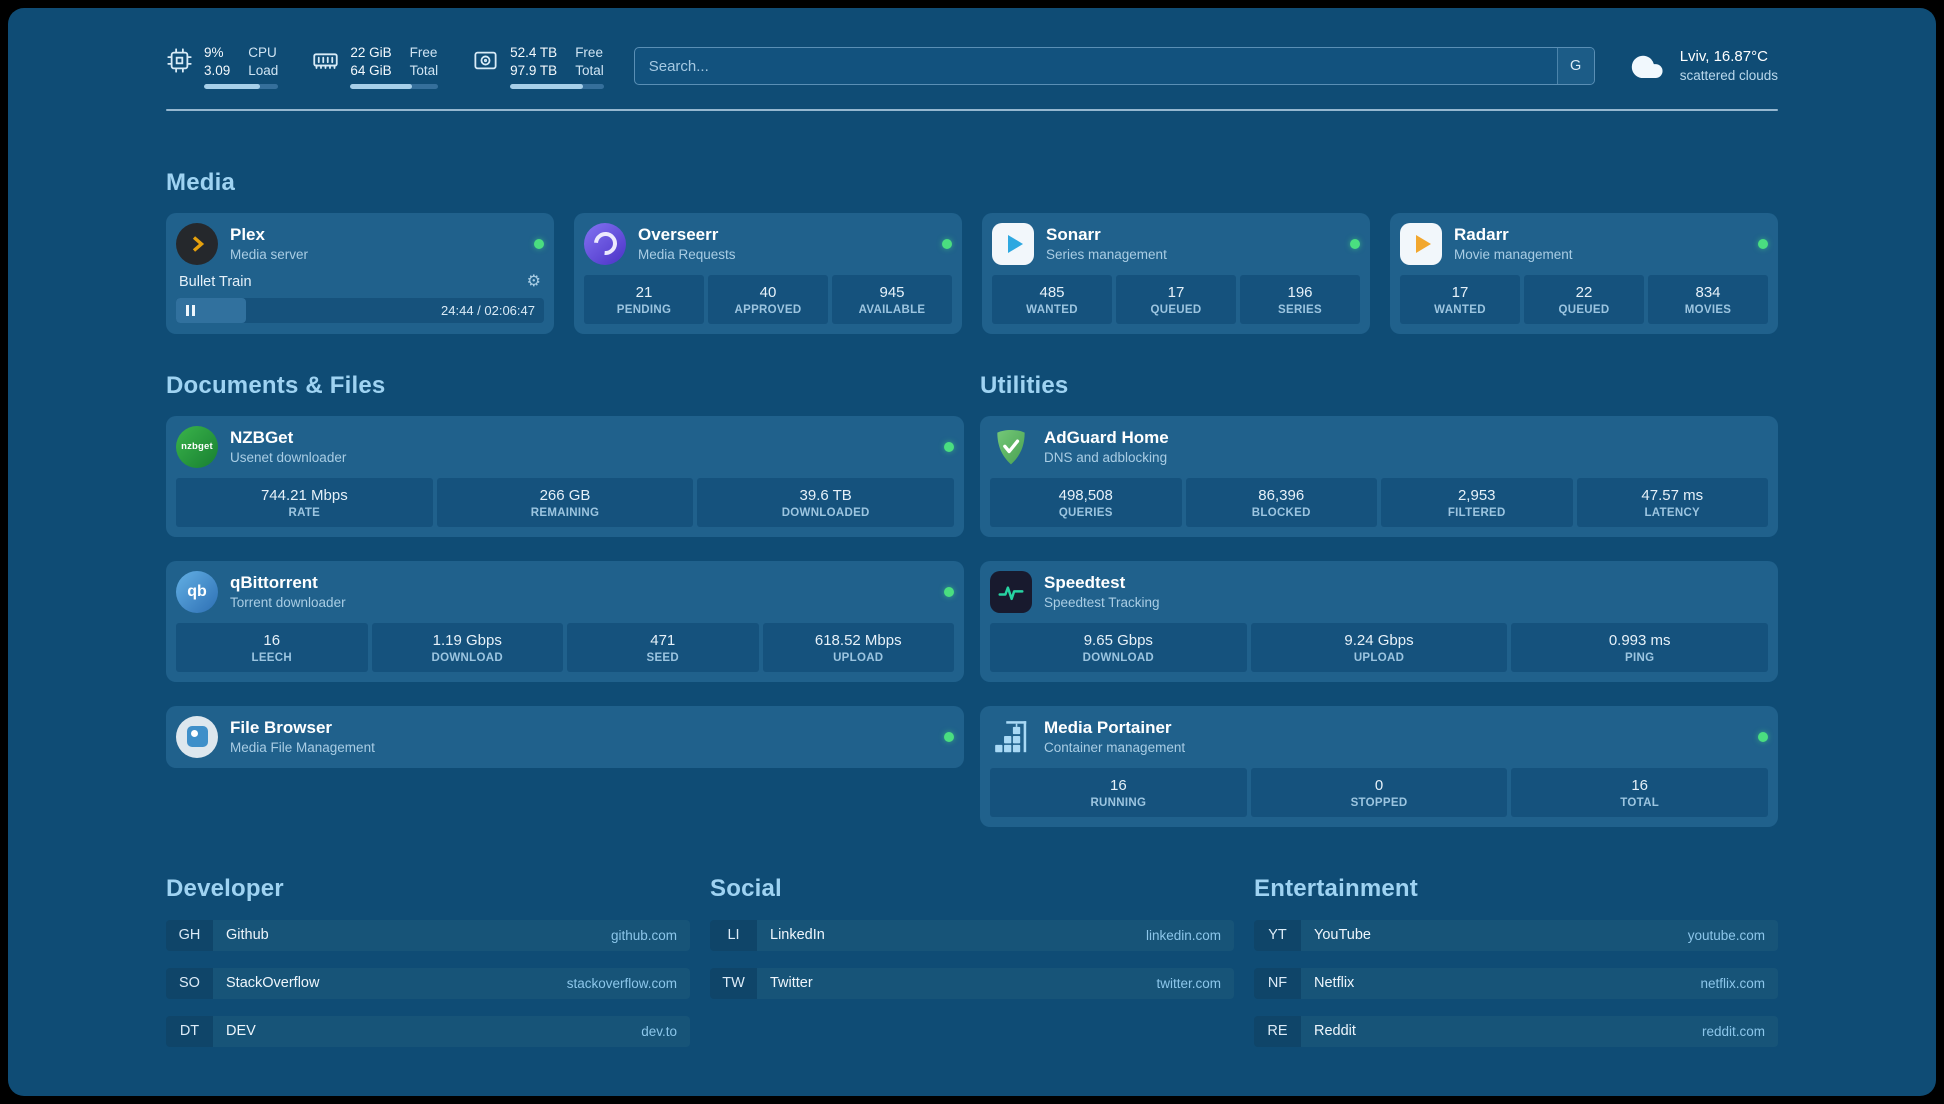  Describe the element at coordinates (534, 52) in the screenshot. I see `disk-free-value: 52.4 TB` at that location.